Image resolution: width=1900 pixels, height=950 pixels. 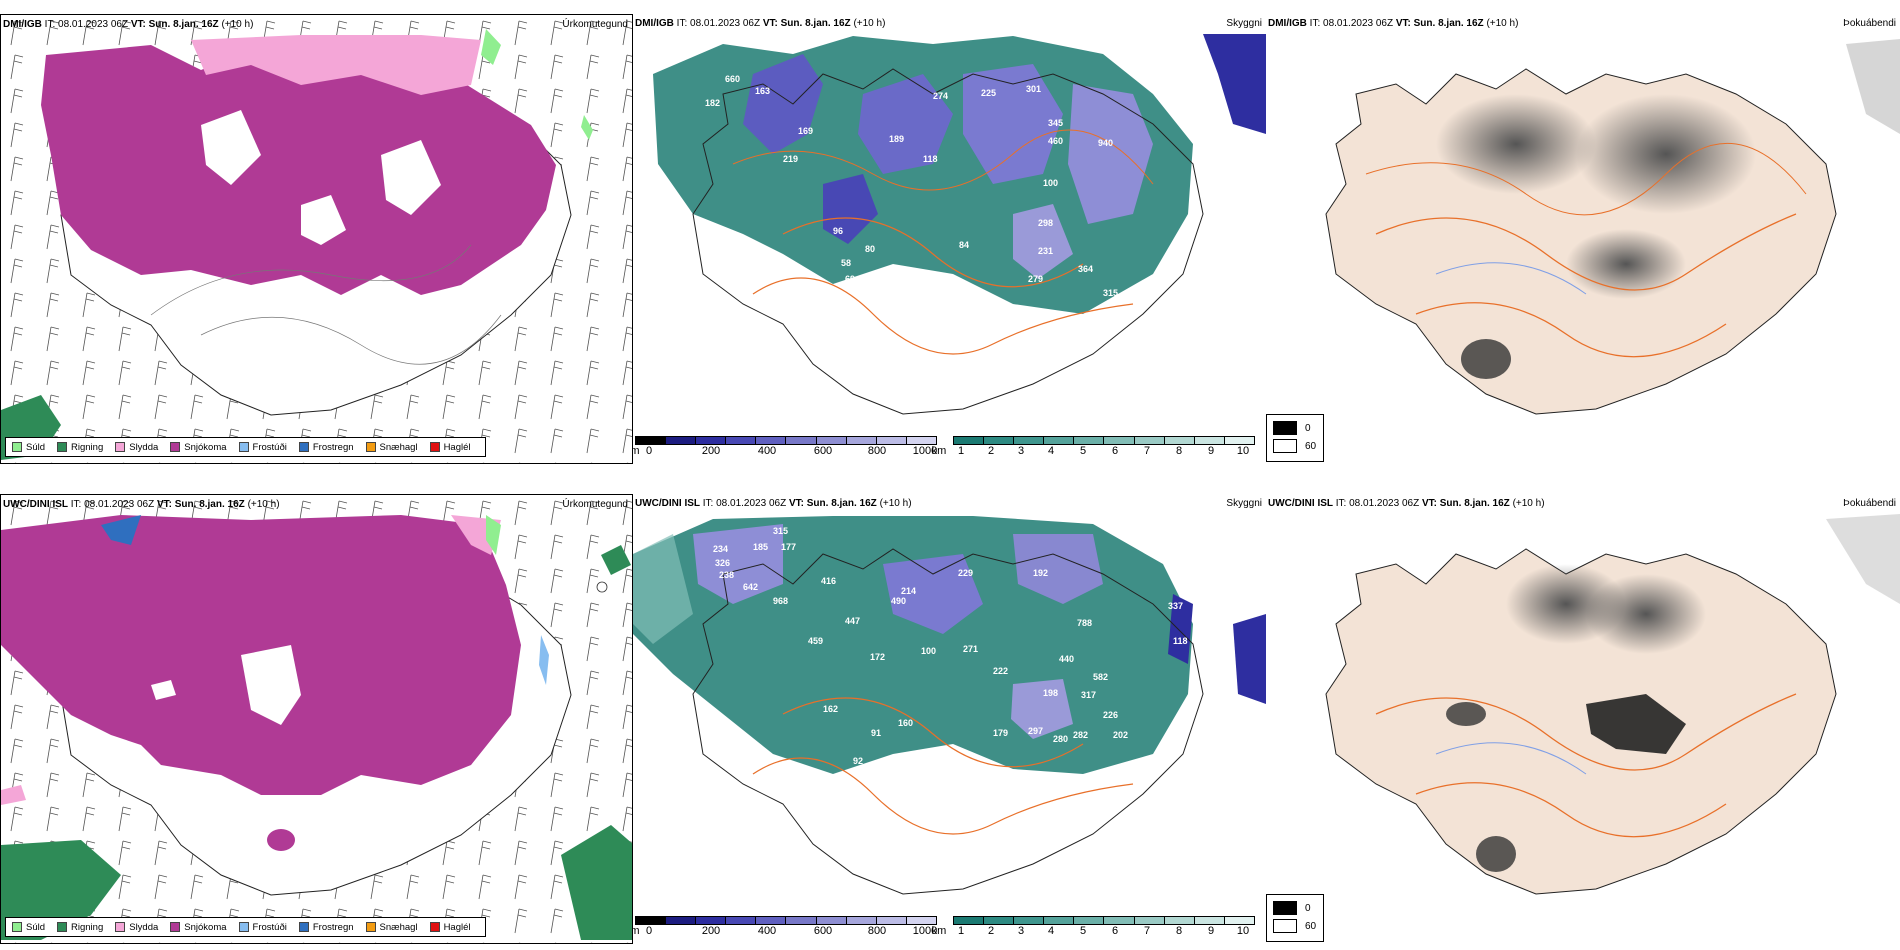 What do you see at coordinates (1581, 721) in the screenshot?
I see `land-area` at bounding box center [1581, 721].